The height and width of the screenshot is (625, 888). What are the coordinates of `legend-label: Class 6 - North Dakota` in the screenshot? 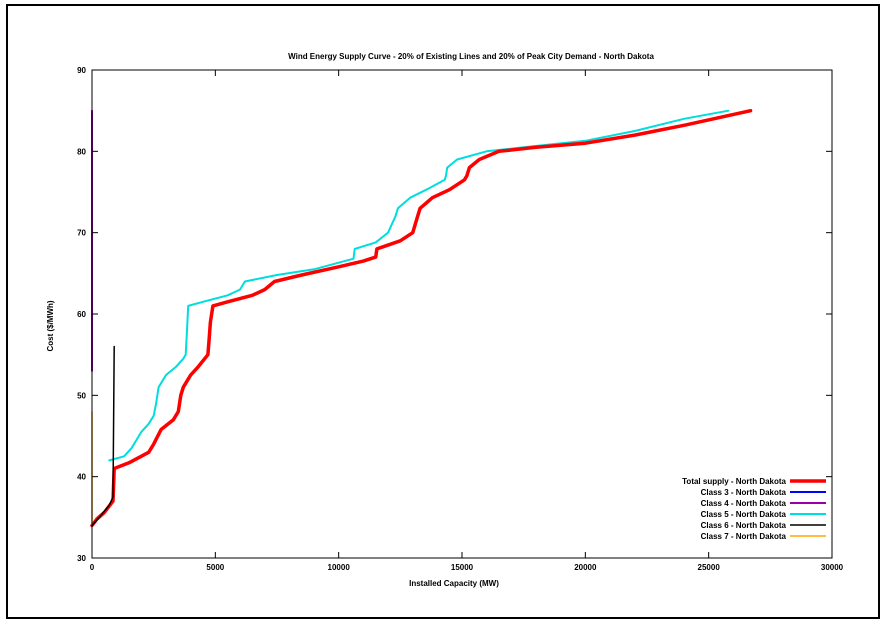 It's located at (744, 525).